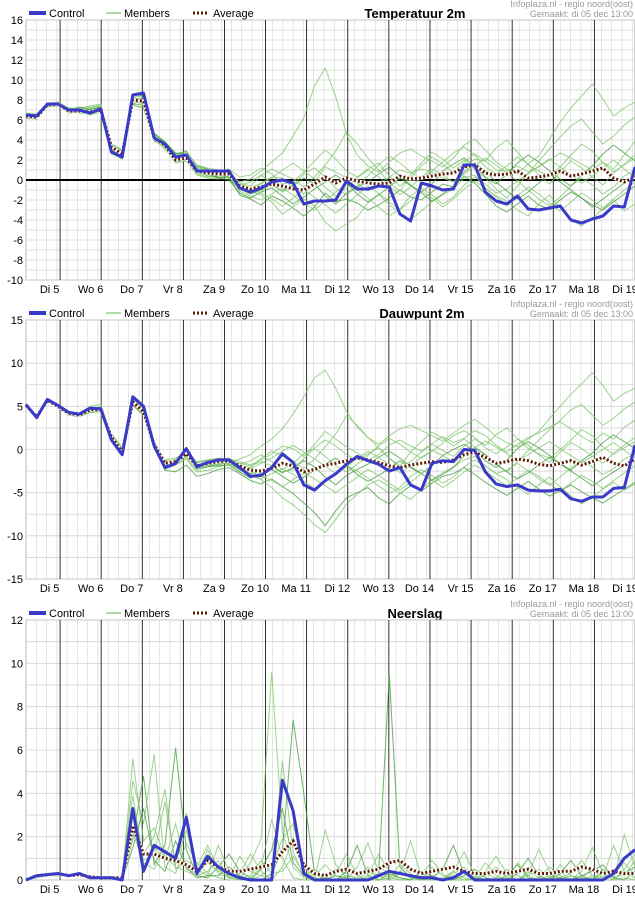  What do you see at coordinates (20, 407) in the screenshot?
I see `y-tick-label: 5` at bounding box center [20, 407].